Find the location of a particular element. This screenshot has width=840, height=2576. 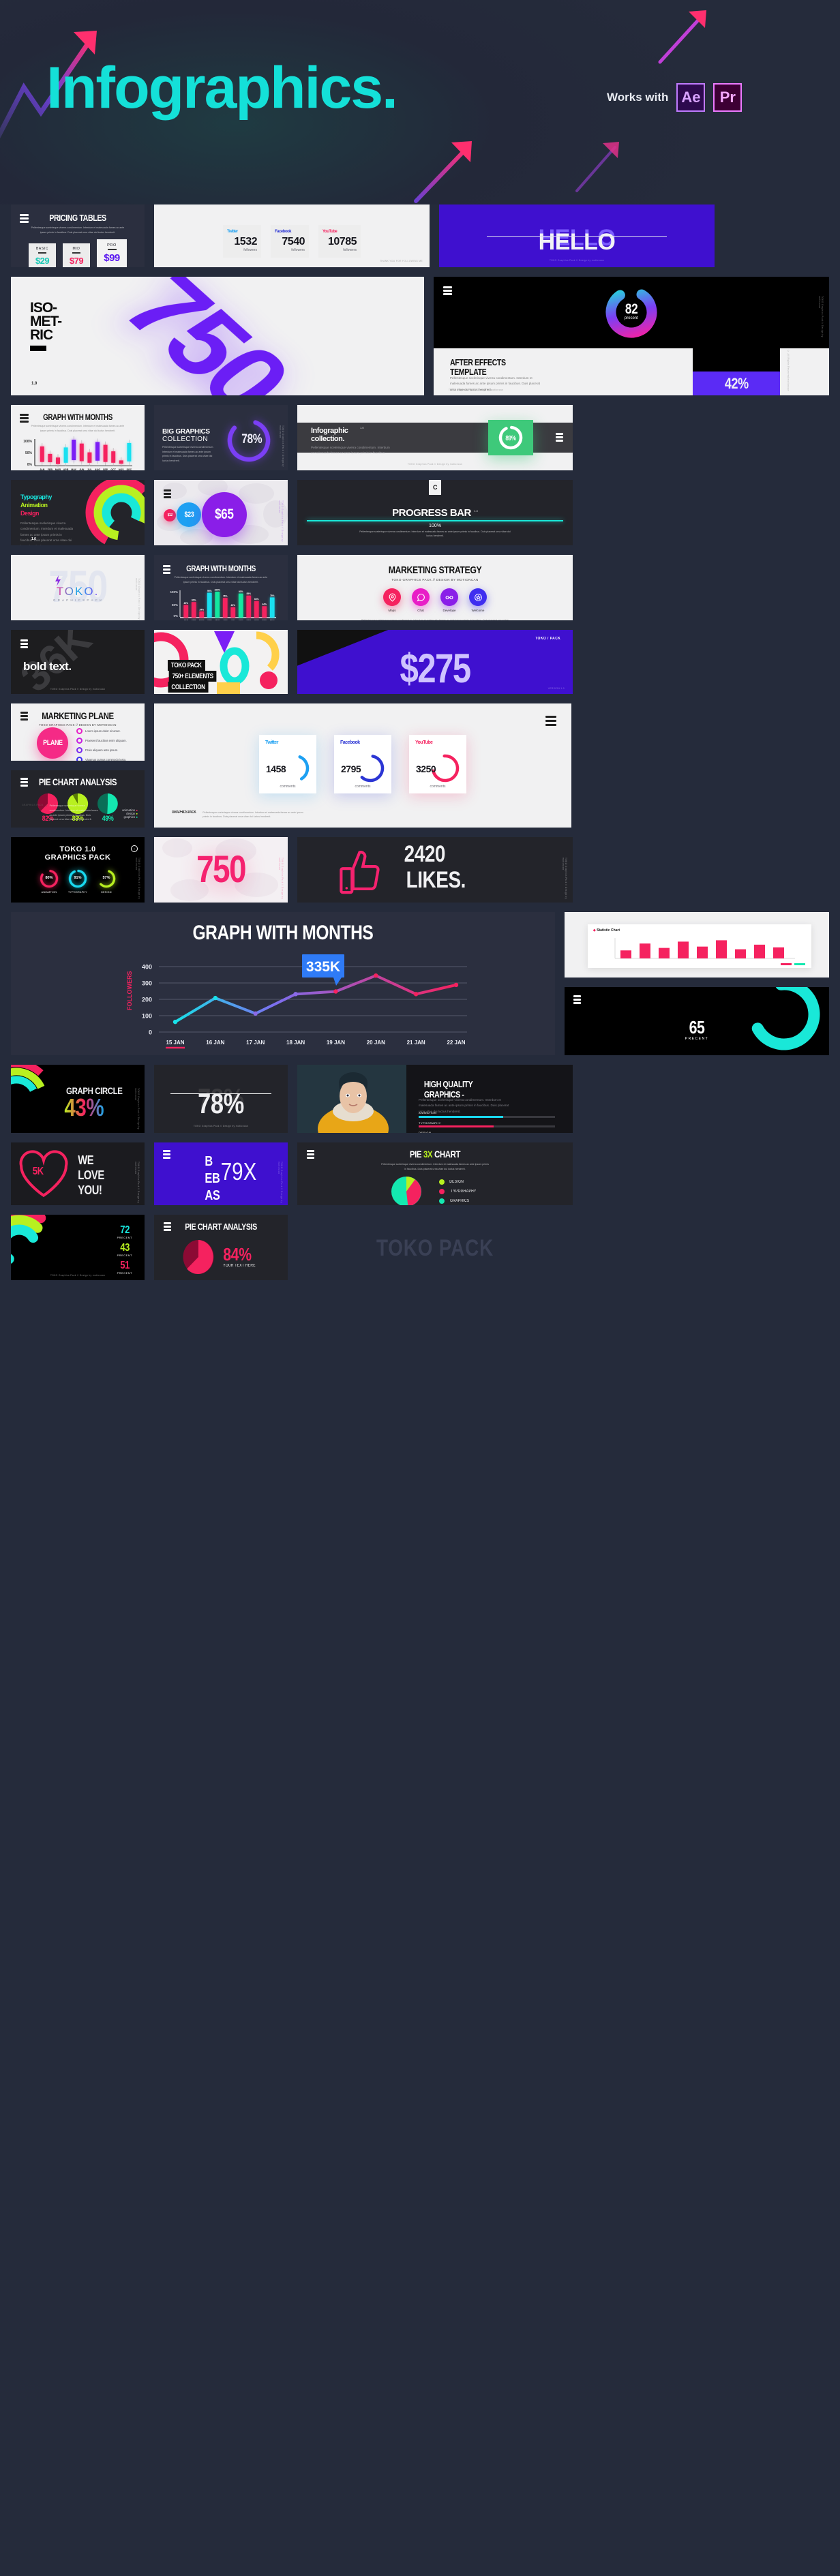

pricing-plan-card: PRO $99 LEARN MORE is located at coordinates (112, 253).